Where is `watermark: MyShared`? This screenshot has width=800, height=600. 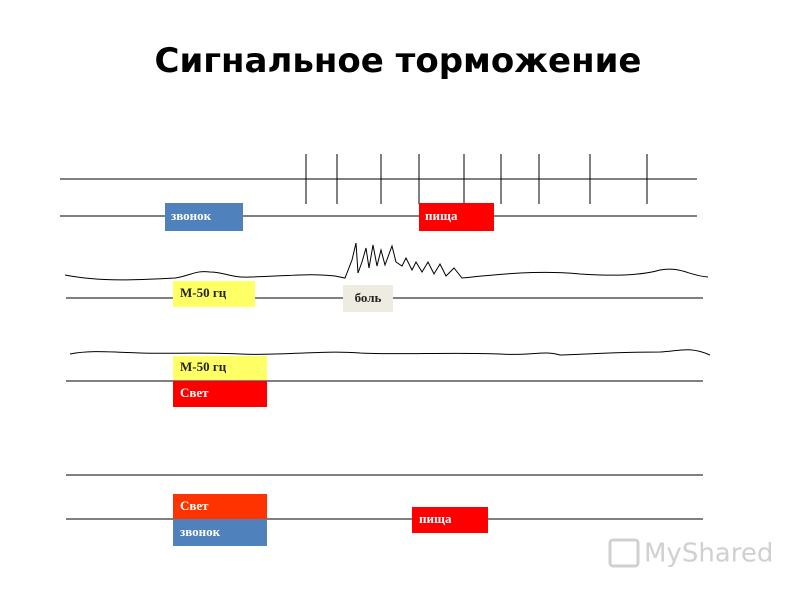 watermark: MyShared is located at coordinates (690, 553).